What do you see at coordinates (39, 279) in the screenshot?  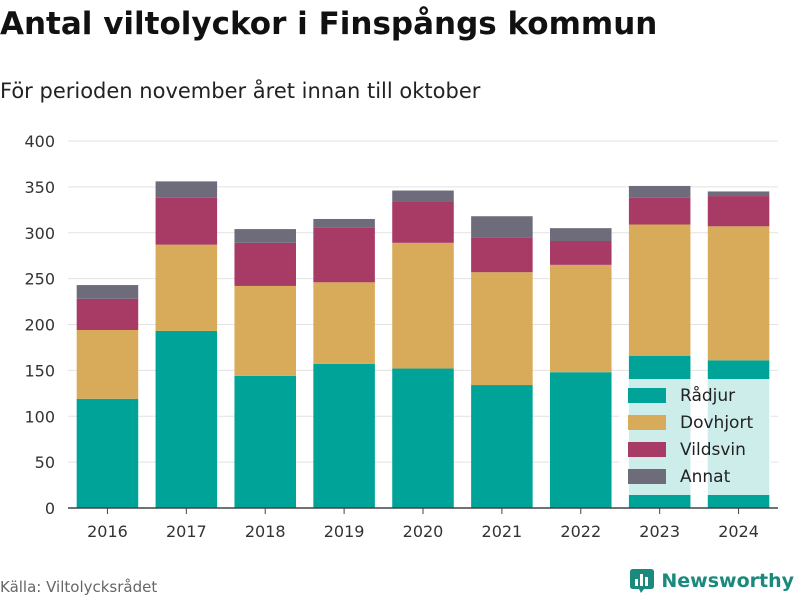 I see `y-tick-label: 250` at bounding box center [39, 279].